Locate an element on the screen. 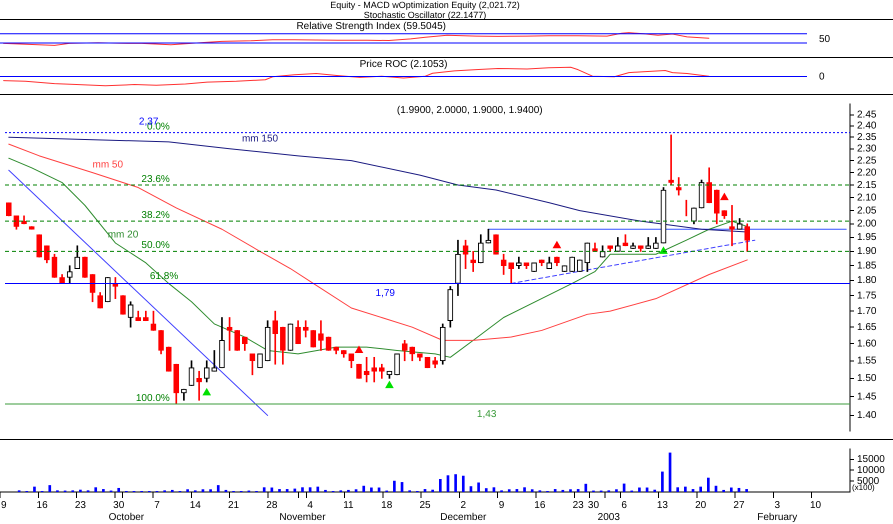 This screenshot has height=524, width=893. y-tick-label: 2.15 is located at coordinates (867, 185).